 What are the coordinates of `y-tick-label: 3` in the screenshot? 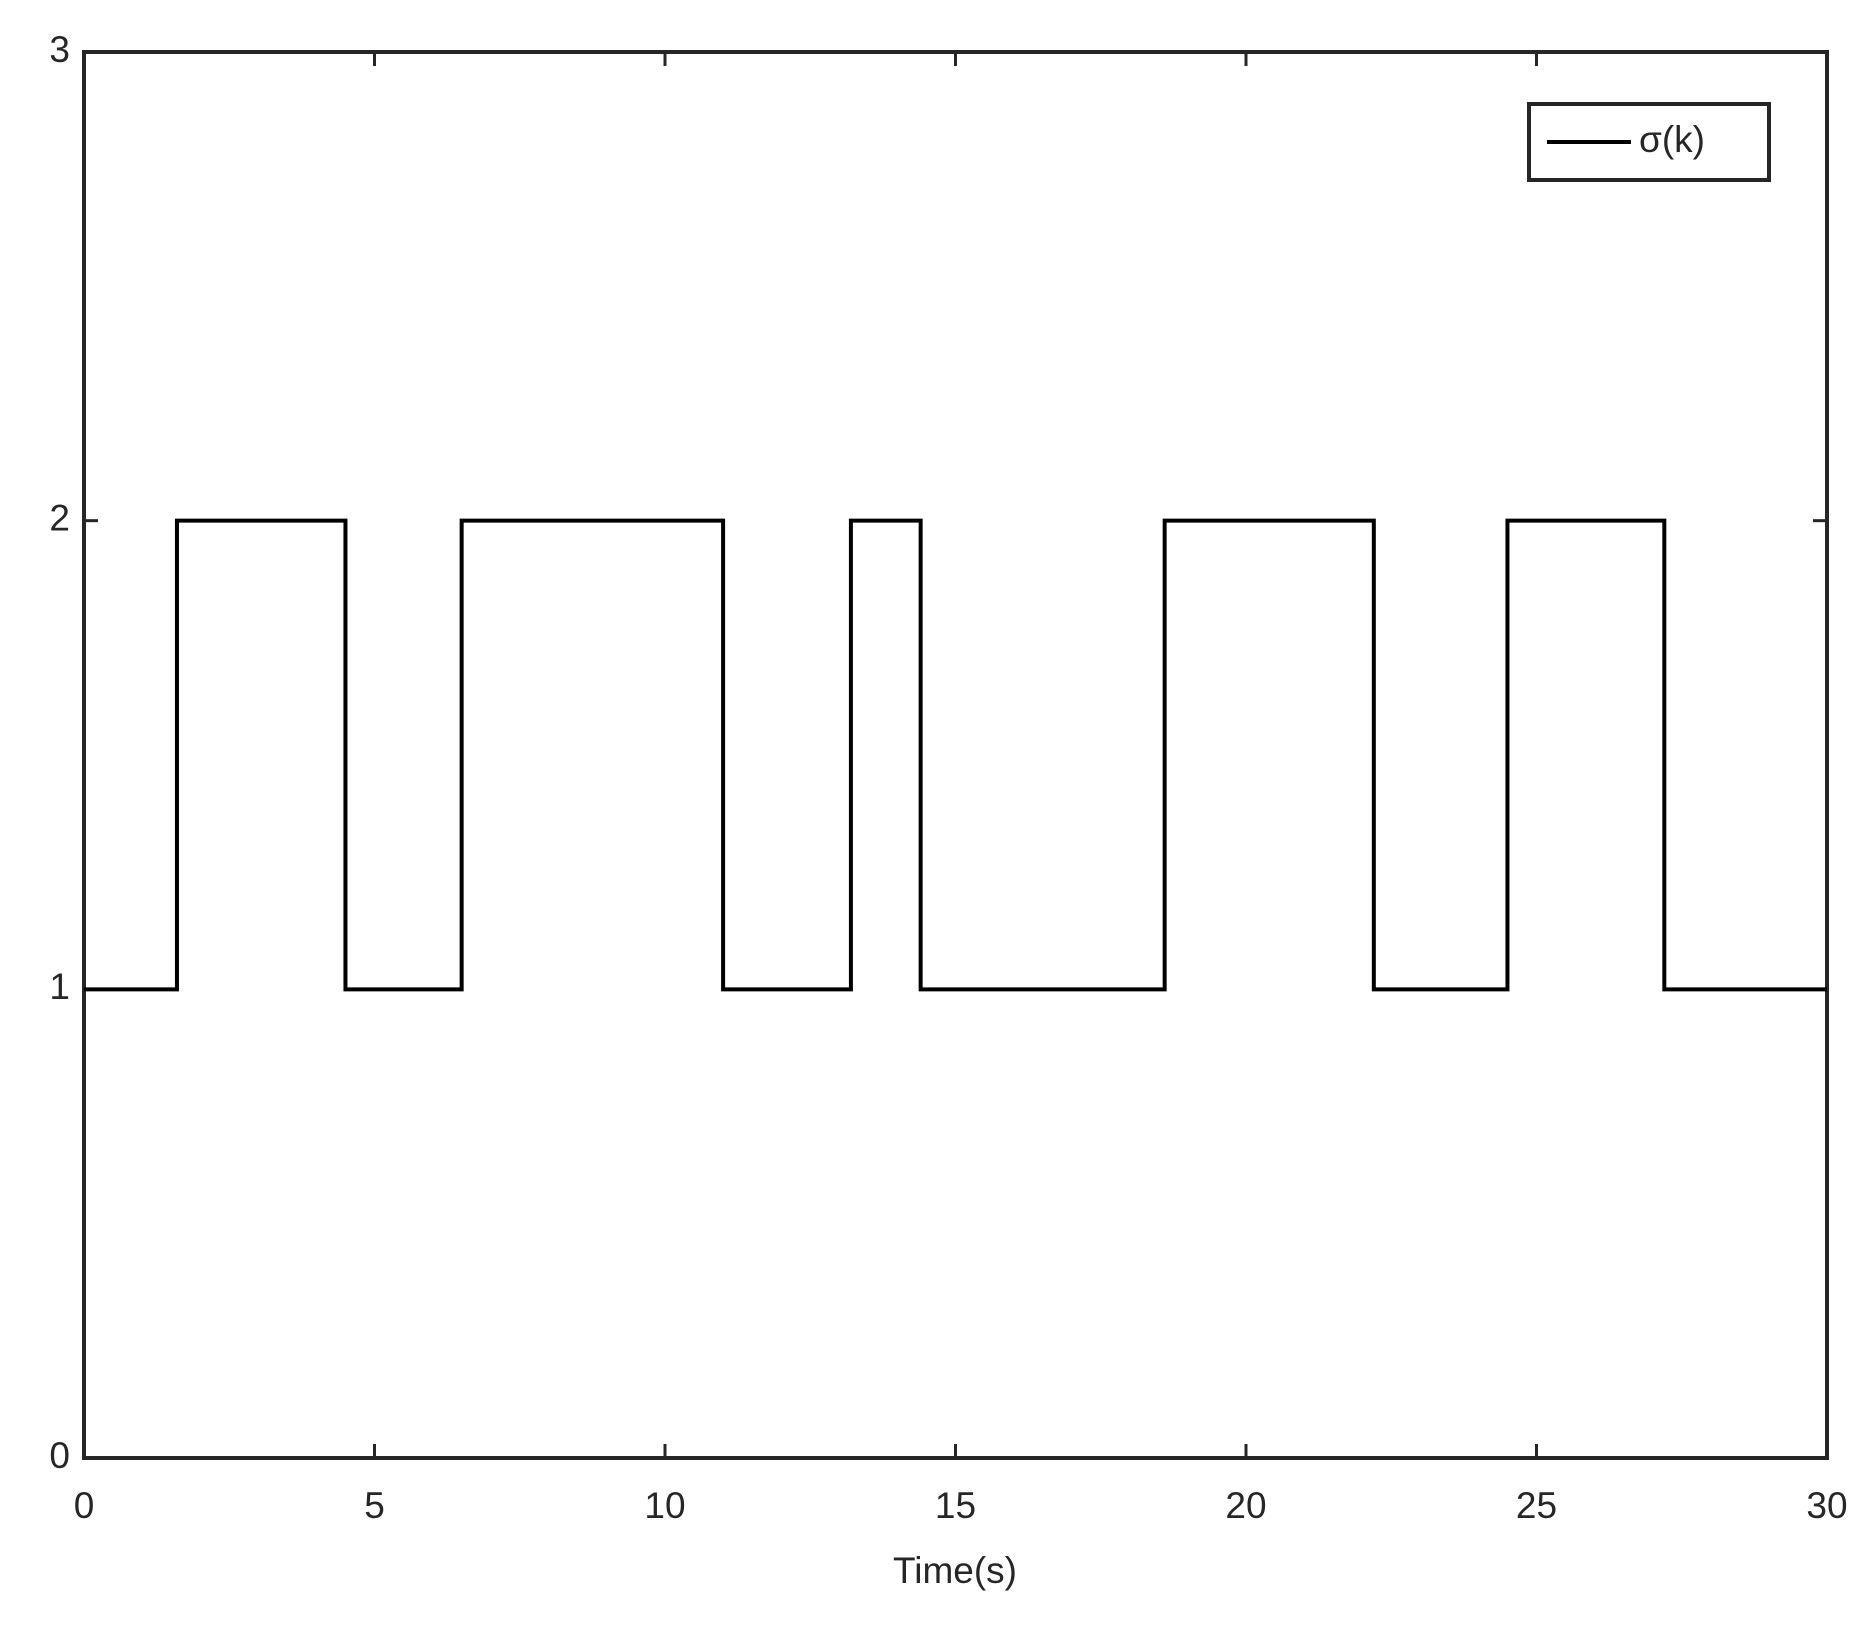 It's located at (59, 49).